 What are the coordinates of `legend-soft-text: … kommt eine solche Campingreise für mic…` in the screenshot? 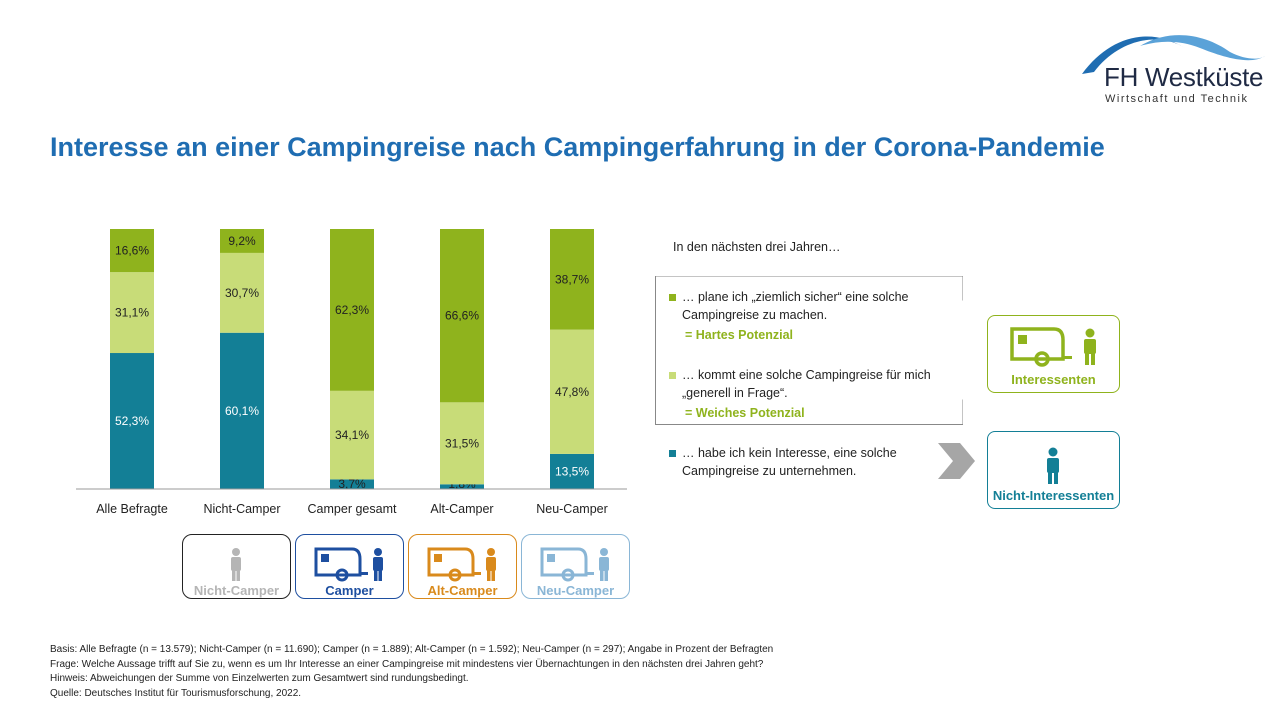 It's located at (806, 384).